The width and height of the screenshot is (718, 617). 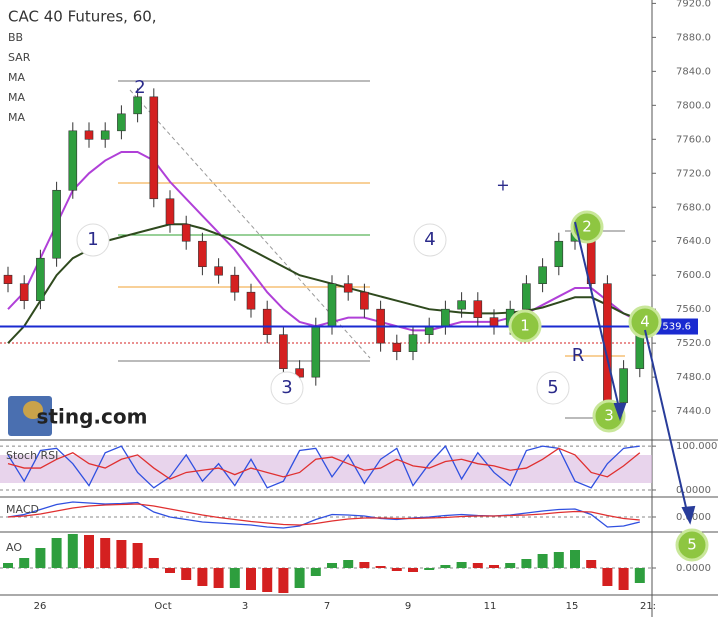 I want to click on y-tick-label: 7640.0, so click(x=693, y=241).